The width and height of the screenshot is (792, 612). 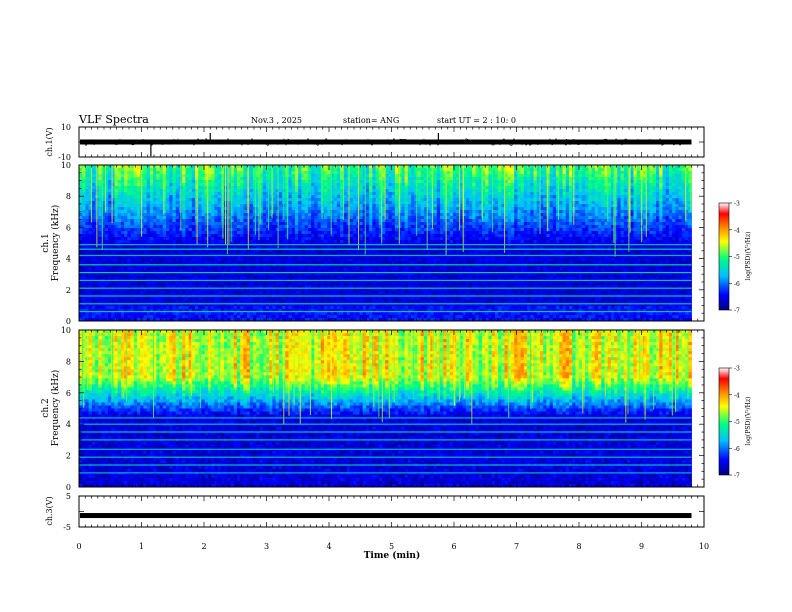 I want to click on start-time-label: start UT = 2 : 10: 0, so click(x=476, y=120).